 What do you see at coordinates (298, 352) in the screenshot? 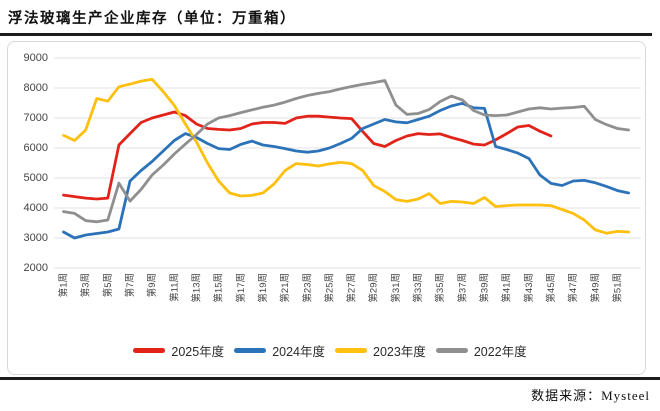
I see `legend-label: 2024年度` at bounding box center [298, 352].